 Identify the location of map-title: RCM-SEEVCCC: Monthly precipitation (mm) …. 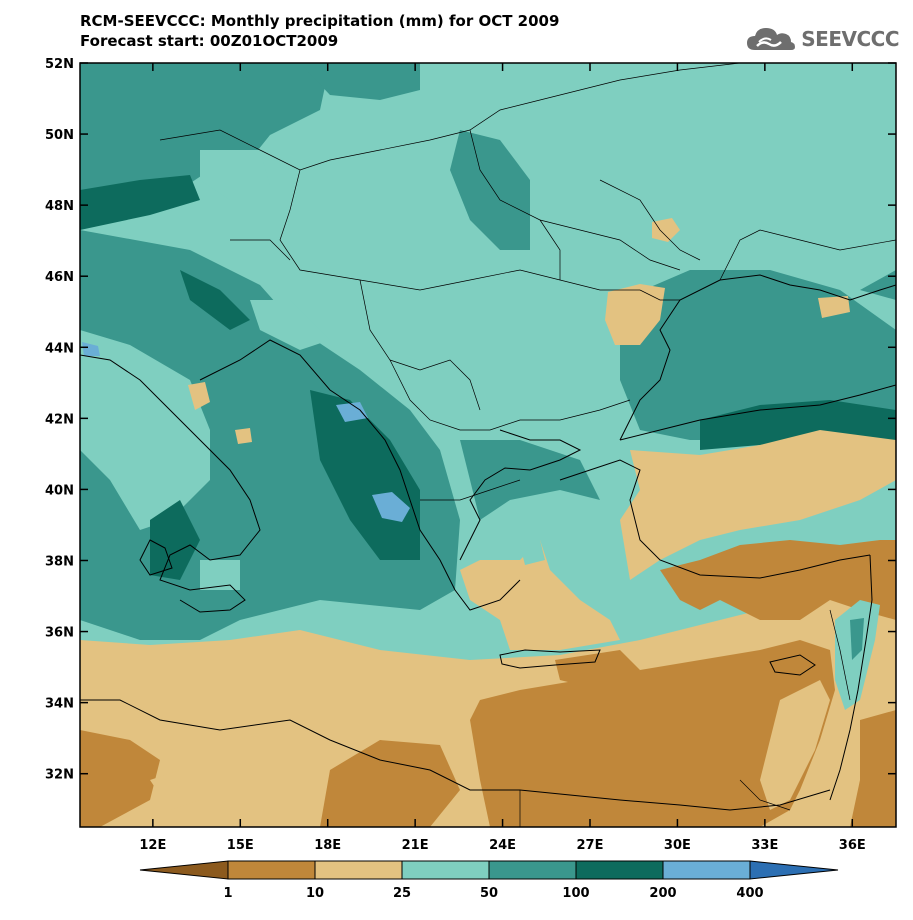
(320, 21).